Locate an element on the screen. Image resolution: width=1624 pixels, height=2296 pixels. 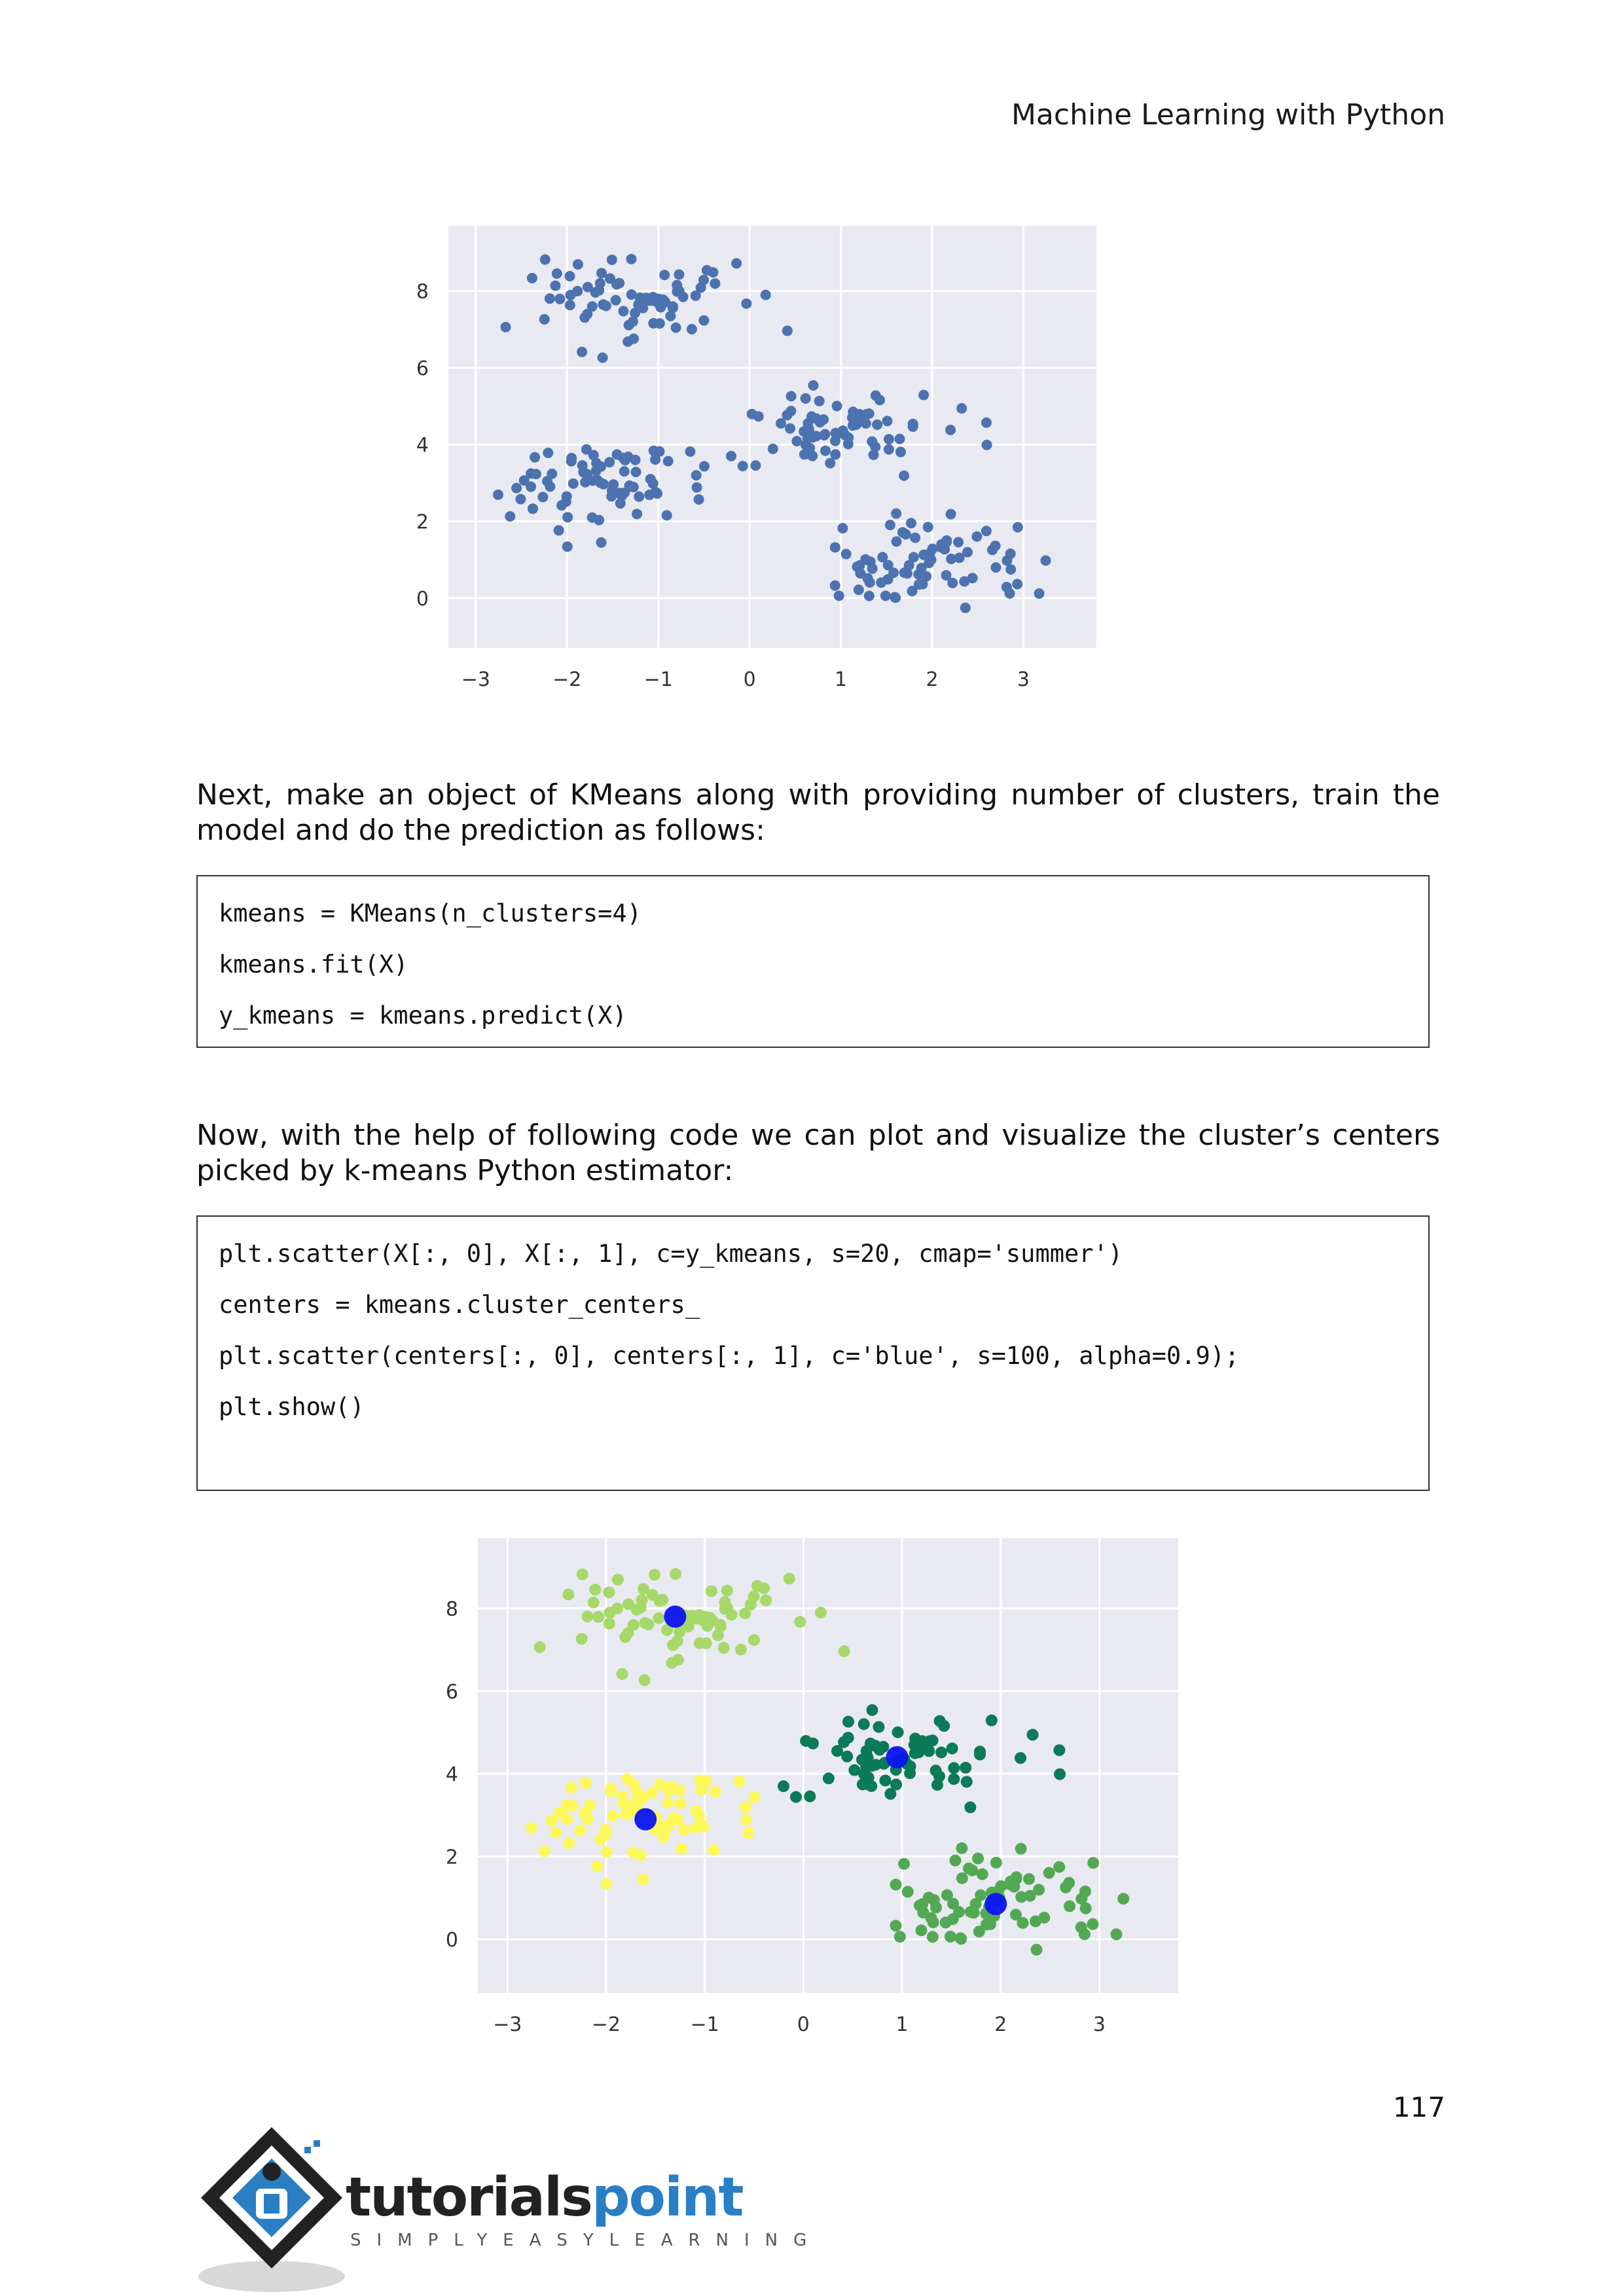
tutorialspoint-logo: tutorialspoint SIMPLYEASYLEARNING is located at coordinates (499, 2208).